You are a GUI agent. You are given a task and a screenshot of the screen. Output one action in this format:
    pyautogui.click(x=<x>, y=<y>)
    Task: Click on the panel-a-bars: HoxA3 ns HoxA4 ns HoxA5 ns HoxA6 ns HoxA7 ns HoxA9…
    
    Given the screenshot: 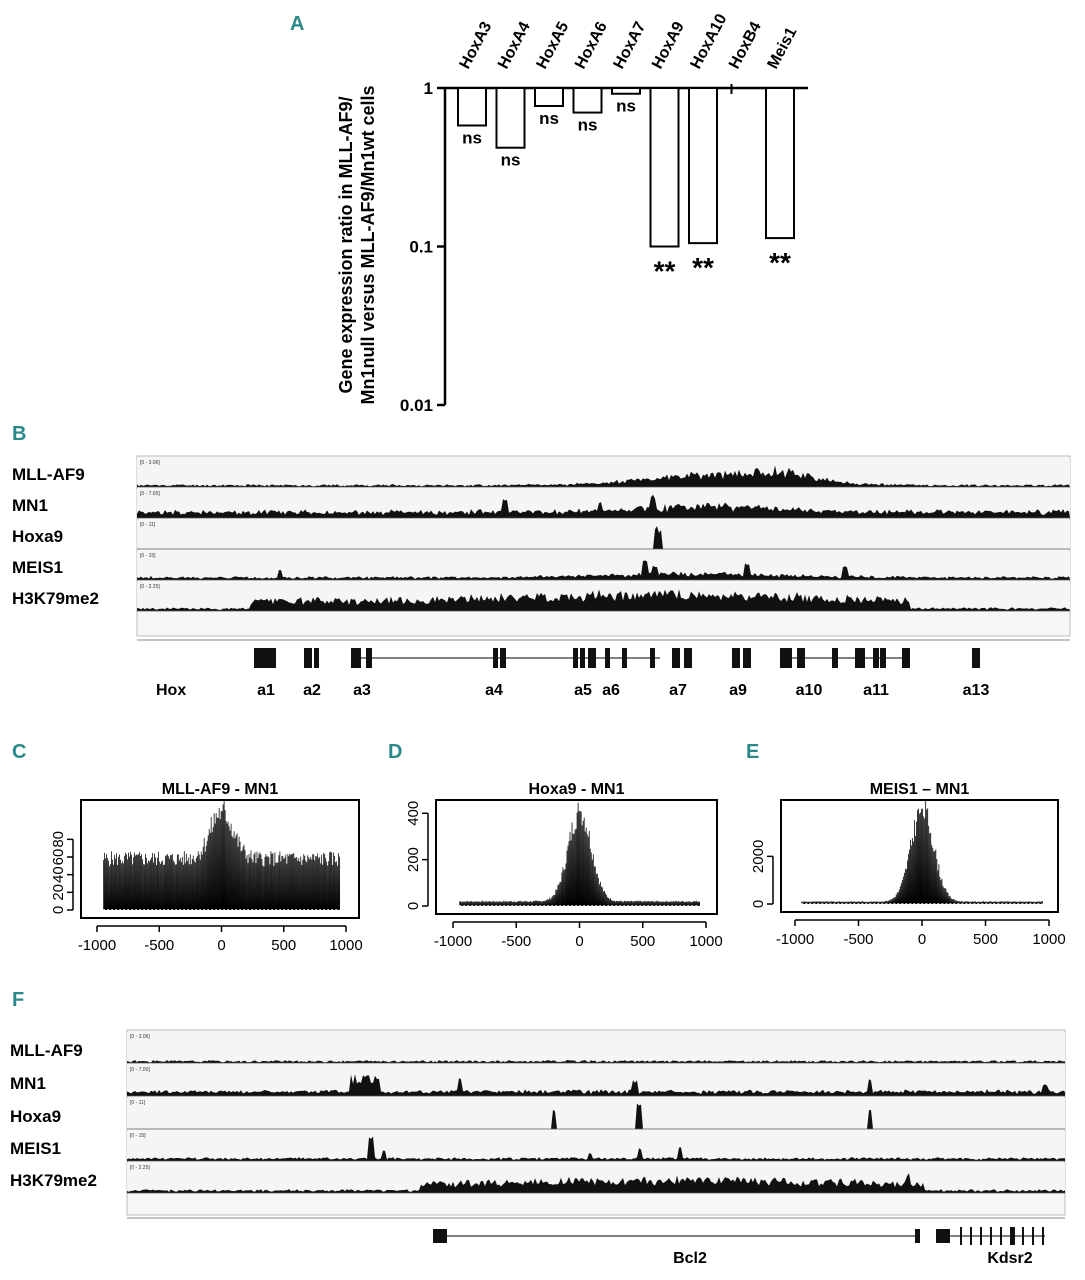 What is the action you would take?
    pyautogui.click(x=629, y=148)
    